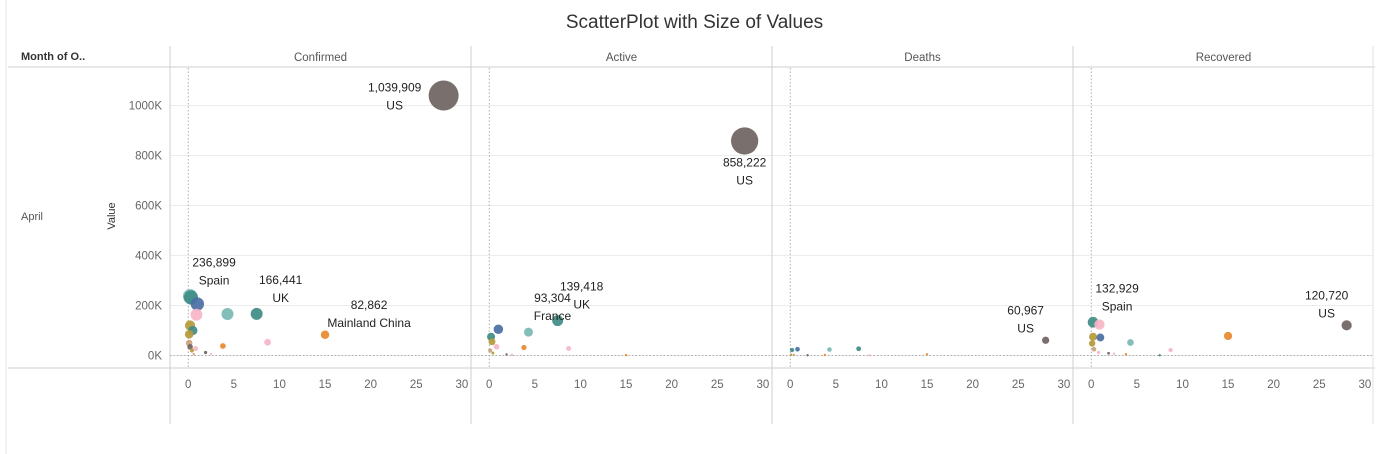  I want to click on row-value-april: April, so click(32, 217).